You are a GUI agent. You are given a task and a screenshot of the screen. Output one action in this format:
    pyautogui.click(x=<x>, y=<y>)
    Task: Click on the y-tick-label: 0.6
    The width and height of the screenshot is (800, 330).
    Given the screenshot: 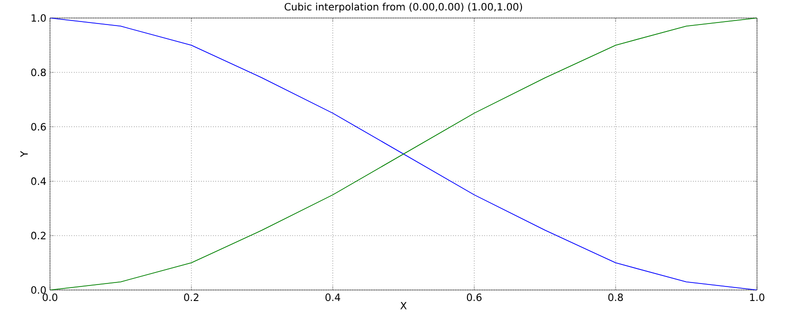 What is the action you would take?
    pyautogui.click(x=38, y=127)
    